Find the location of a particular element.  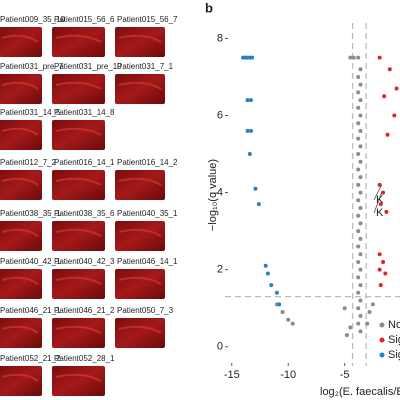

panel-label: b is located at coordinates (209, 7).